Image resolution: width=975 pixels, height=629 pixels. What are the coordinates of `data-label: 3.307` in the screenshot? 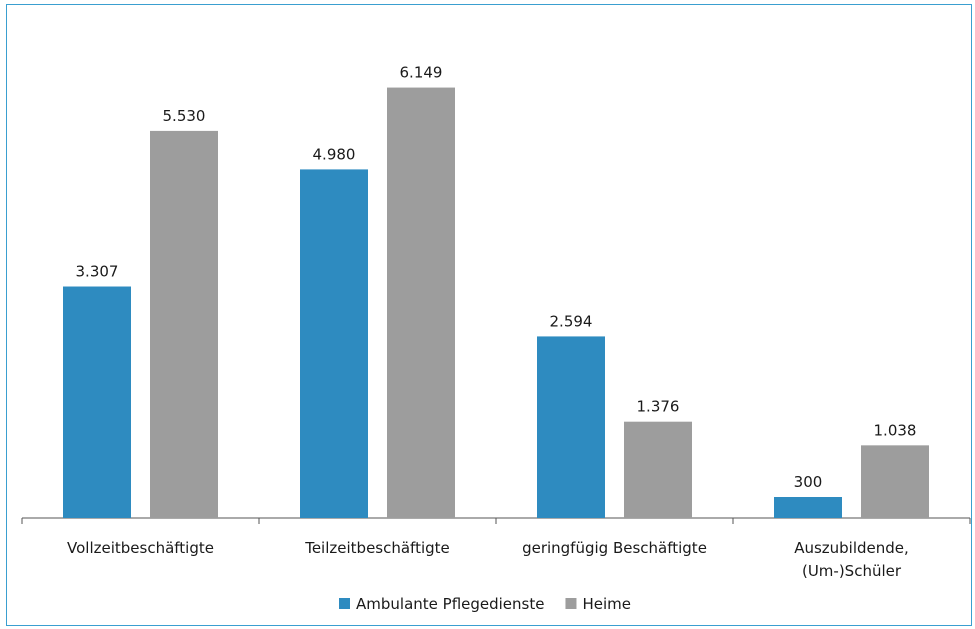 It's located at (97, 272).